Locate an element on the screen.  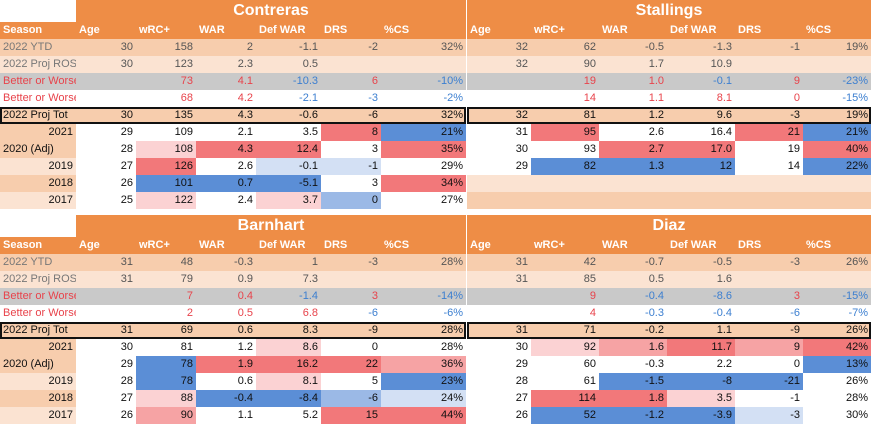
cell-cs: 13% is located at coordinates (837, 364).